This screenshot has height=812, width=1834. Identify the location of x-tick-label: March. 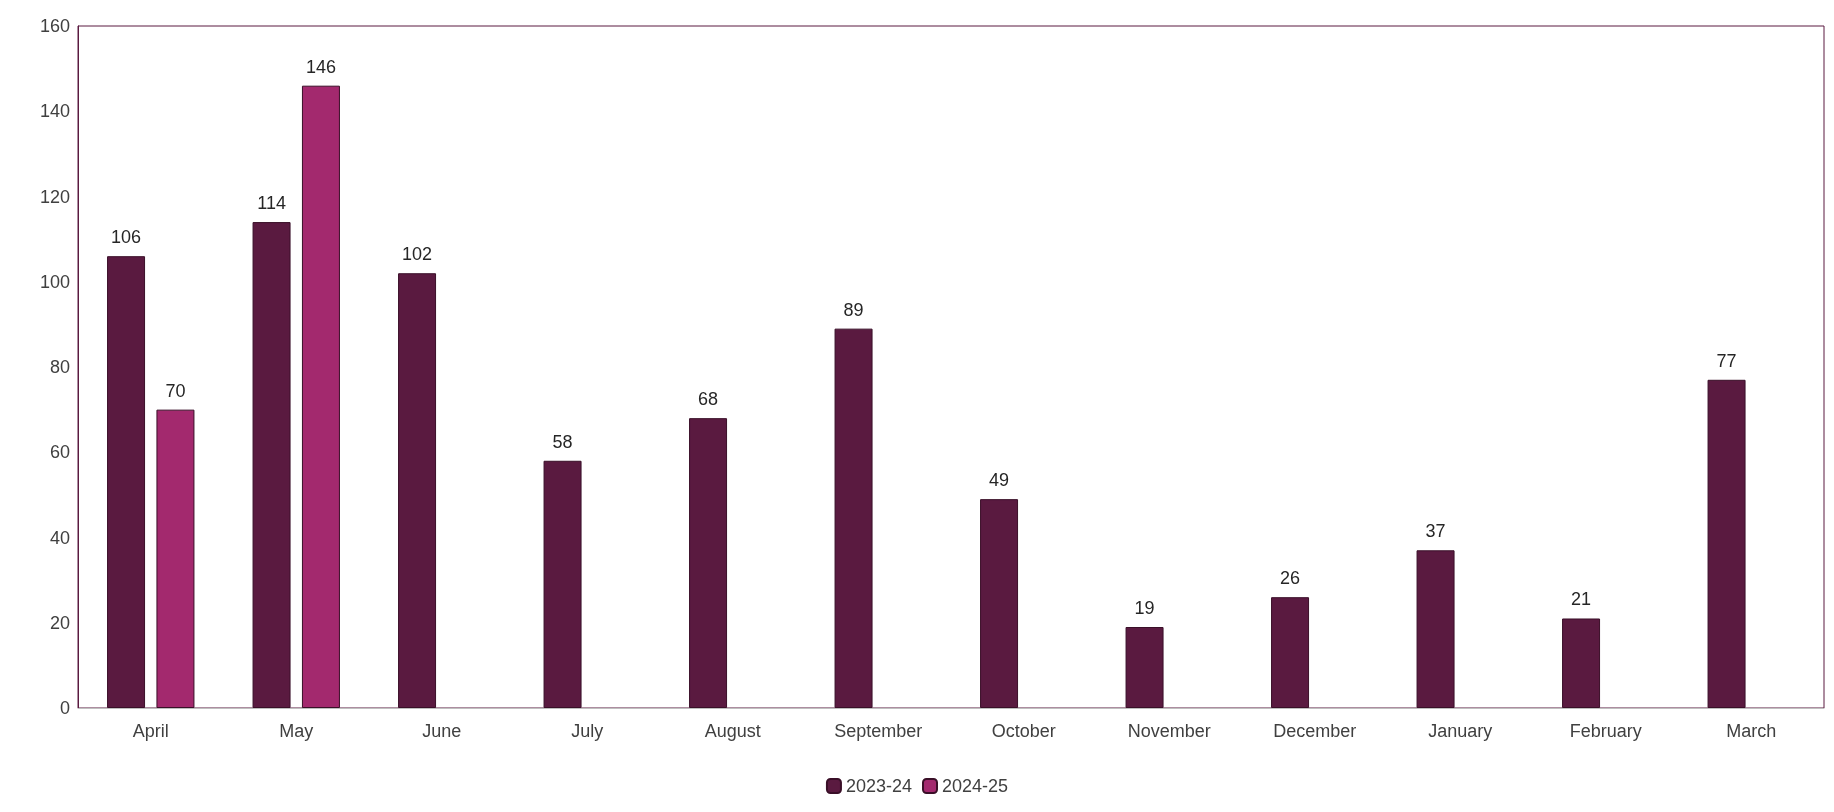
(1751, 731).